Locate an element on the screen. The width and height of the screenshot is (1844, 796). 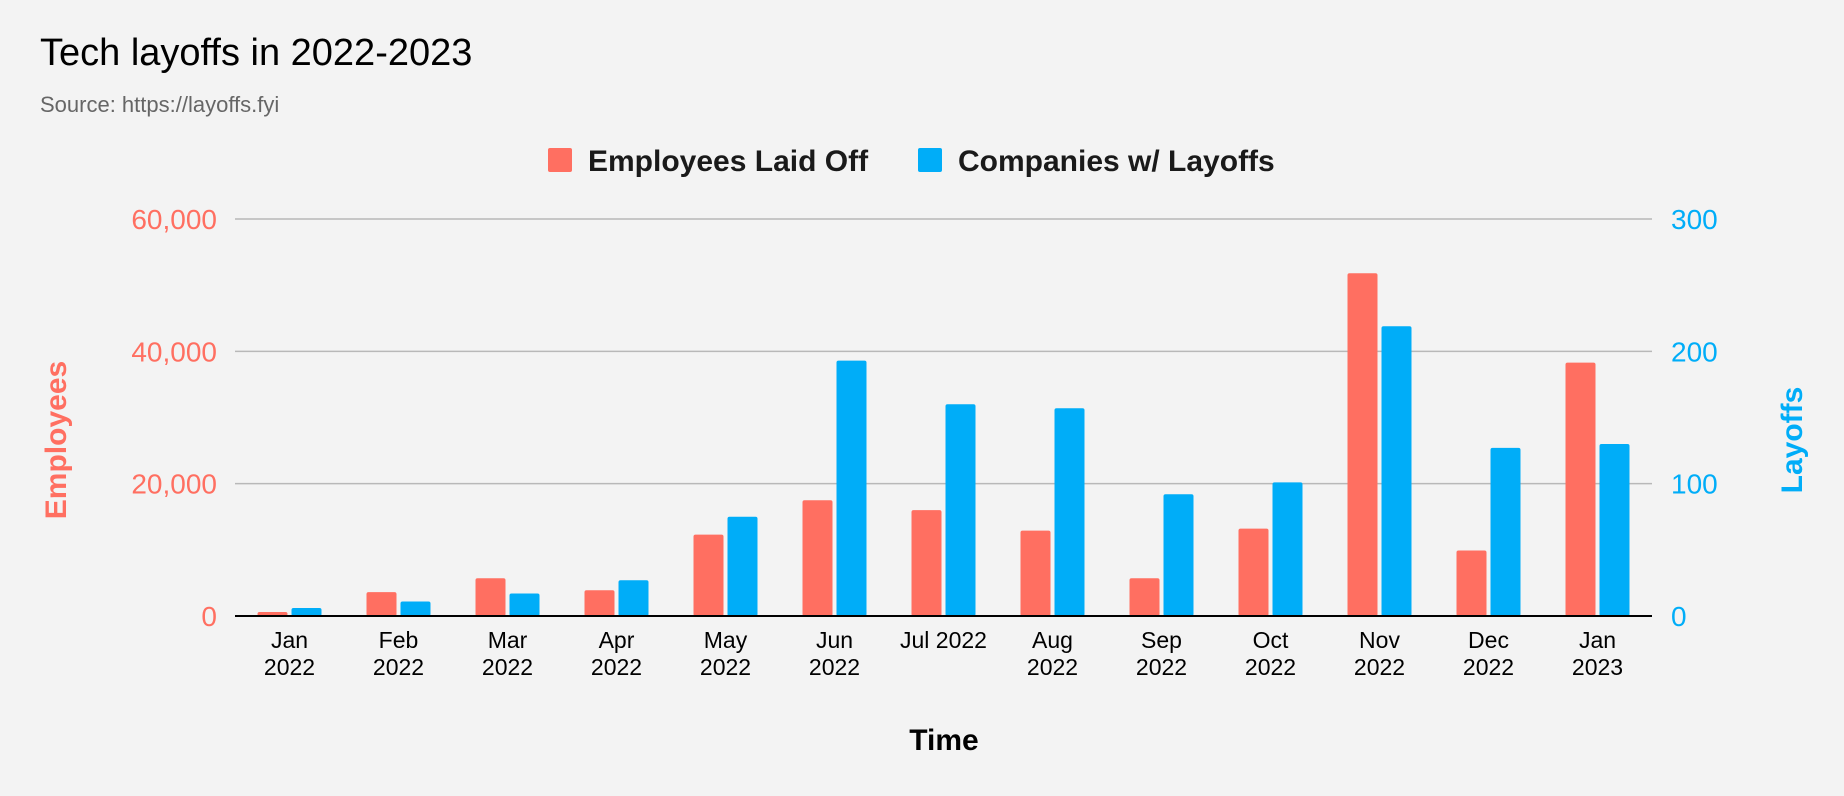
x-axis-title: Time is located at coordinates (943, 740).